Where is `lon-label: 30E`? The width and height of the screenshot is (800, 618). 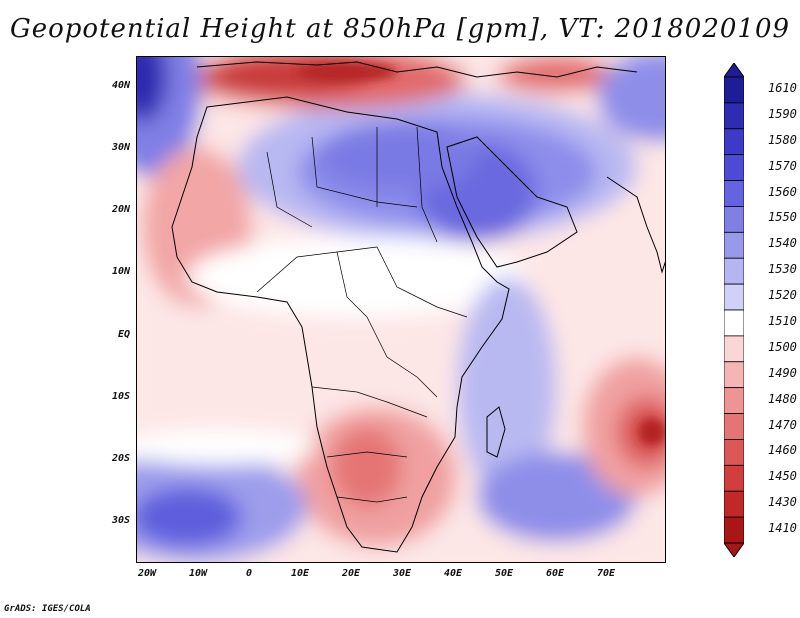 lon-label: 30E is located at coordinates (402, 573).